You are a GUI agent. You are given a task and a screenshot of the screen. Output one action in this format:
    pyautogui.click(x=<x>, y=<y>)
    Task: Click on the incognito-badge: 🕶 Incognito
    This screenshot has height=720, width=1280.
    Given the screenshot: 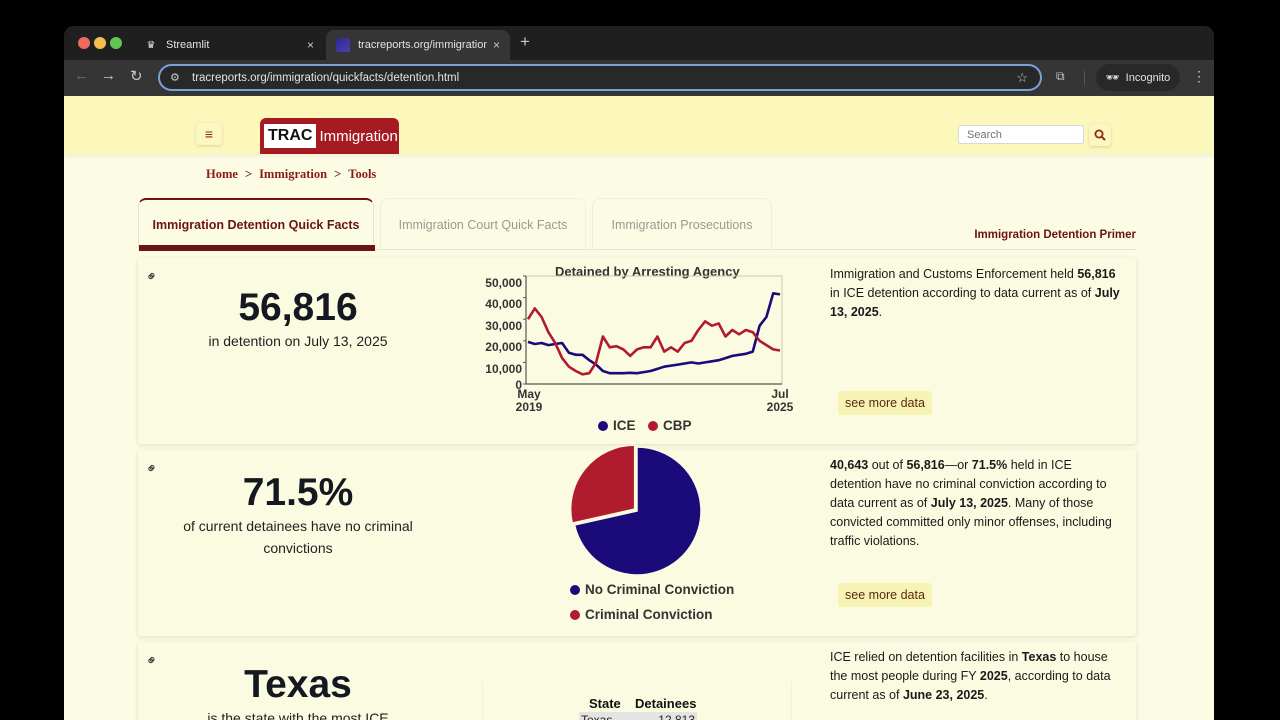 What is the action you would take?
    pyautogui.click(x=1138, y=77)
    